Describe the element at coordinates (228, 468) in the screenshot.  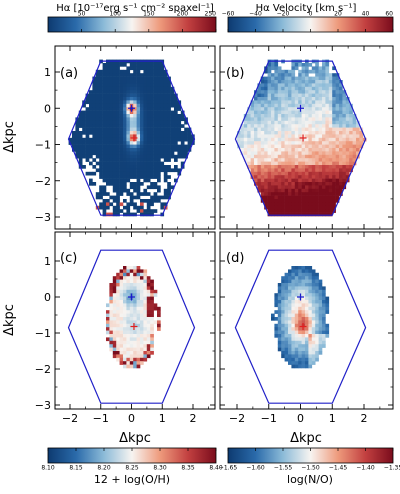
I see `colorbar-tick-label: −1.65` at that location.